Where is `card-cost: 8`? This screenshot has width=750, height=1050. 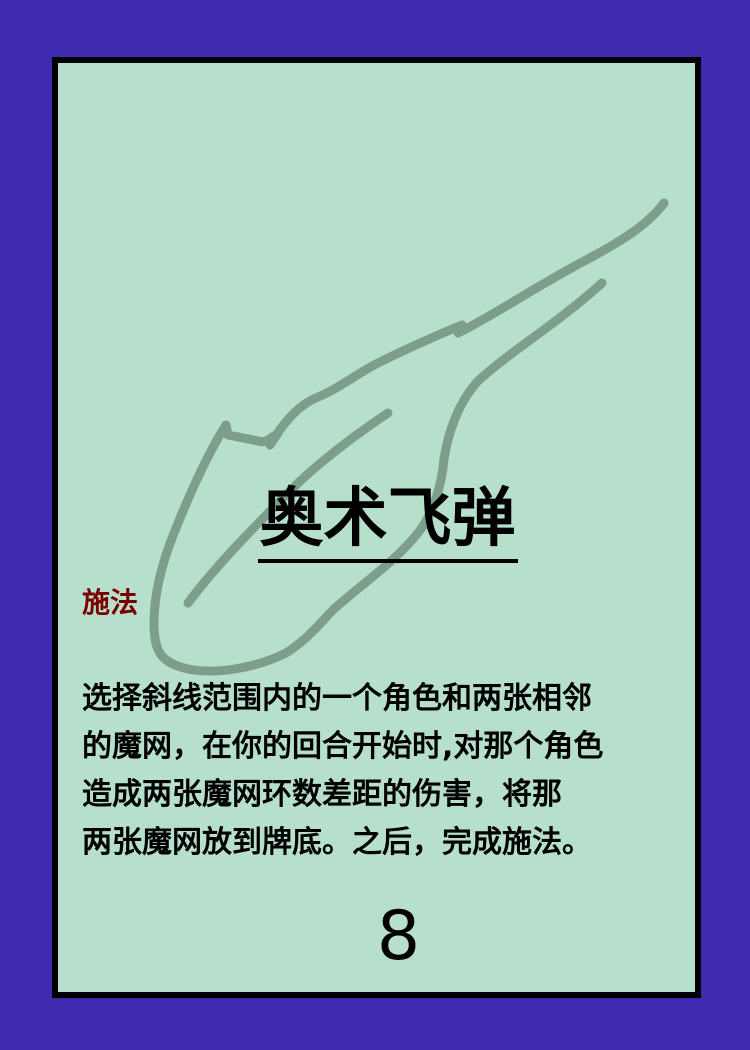 card-cost: 8 is located at coordinates (398, 936).